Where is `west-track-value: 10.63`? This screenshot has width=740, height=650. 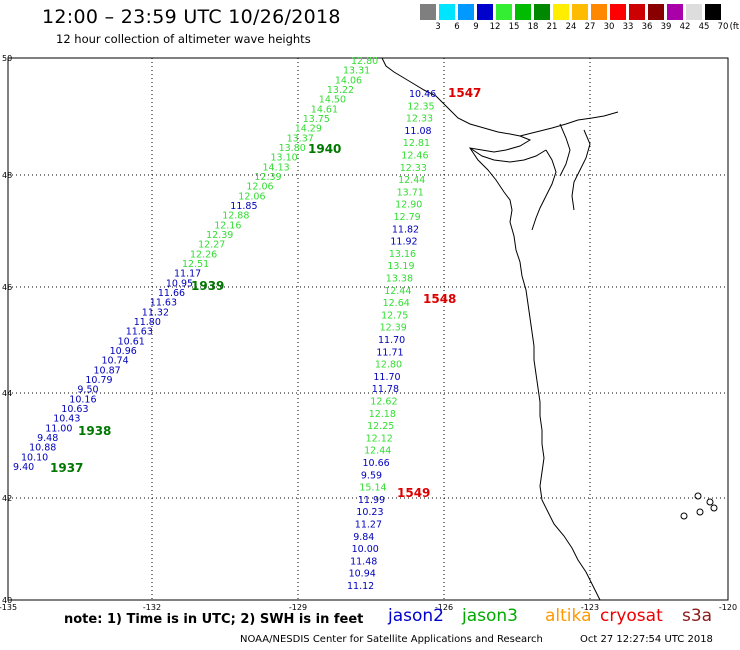
west-track-value: 10.63 is located at coordinates (74, 409).